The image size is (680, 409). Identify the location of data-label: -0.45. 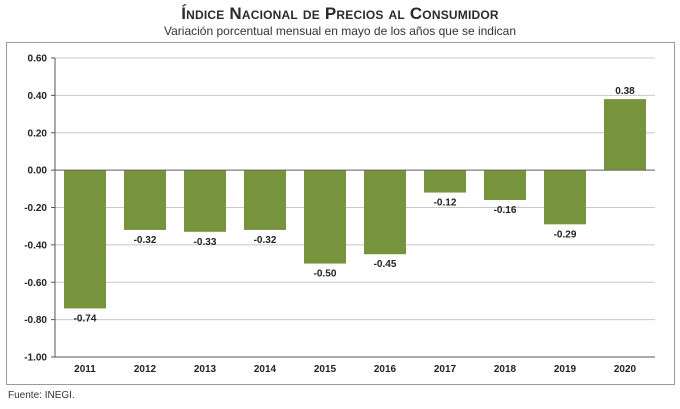
(385, 264).